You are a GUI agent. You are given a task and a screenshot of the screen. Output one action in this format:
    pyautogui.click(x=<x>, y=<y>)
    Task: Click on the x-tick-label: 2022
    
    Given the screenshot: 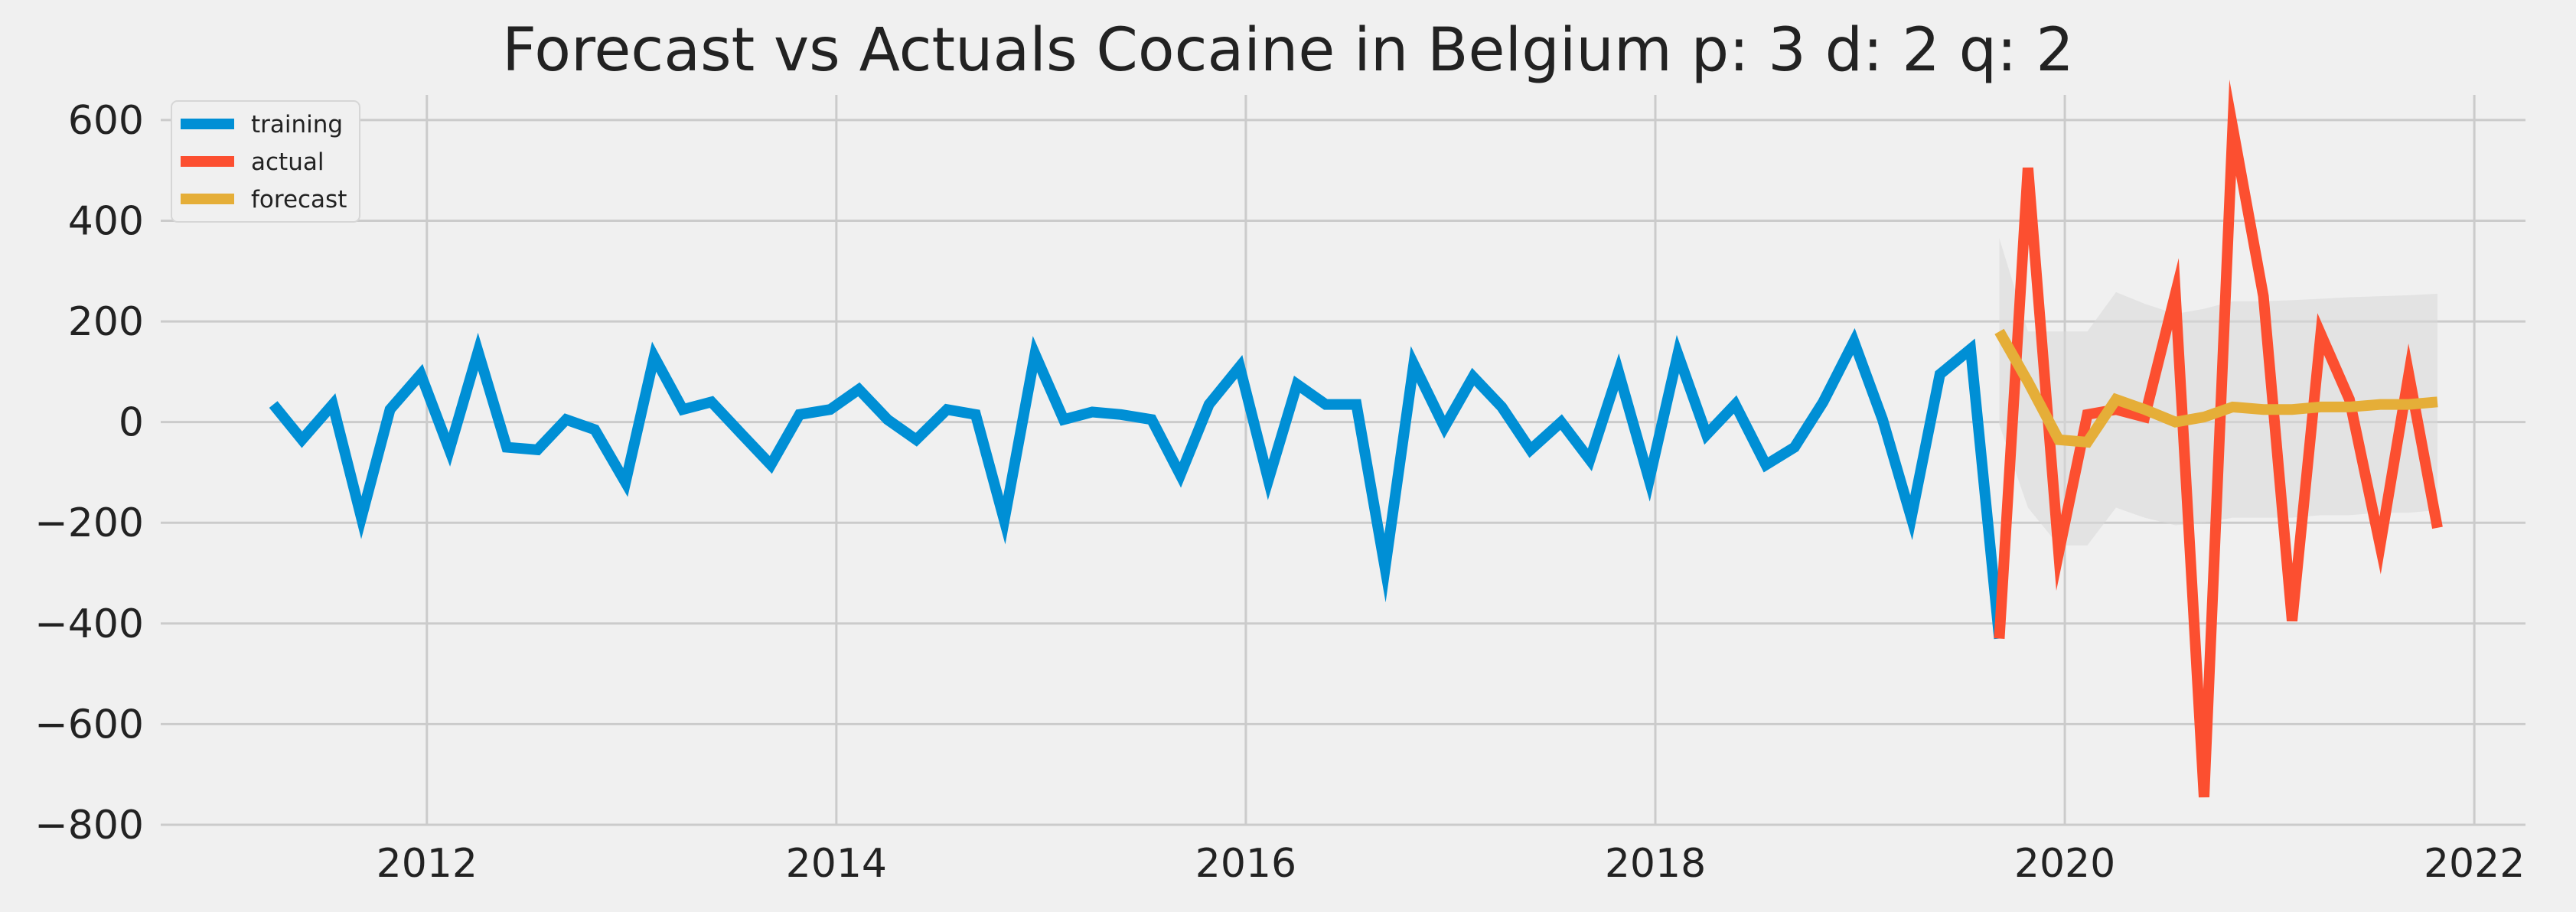 What is the action you would take?
    pyautogui.click(x=2474, y=864)
    